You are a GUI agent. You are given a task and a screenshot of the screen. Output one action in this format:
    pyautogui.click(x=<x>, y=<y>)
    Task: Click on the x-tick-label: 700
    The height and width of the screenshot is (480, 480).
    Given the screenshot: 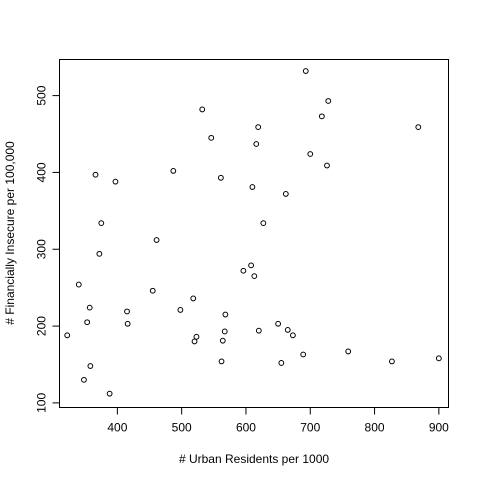 What is the action you would take?
    pyautogui.click(x=310, y=428)
    